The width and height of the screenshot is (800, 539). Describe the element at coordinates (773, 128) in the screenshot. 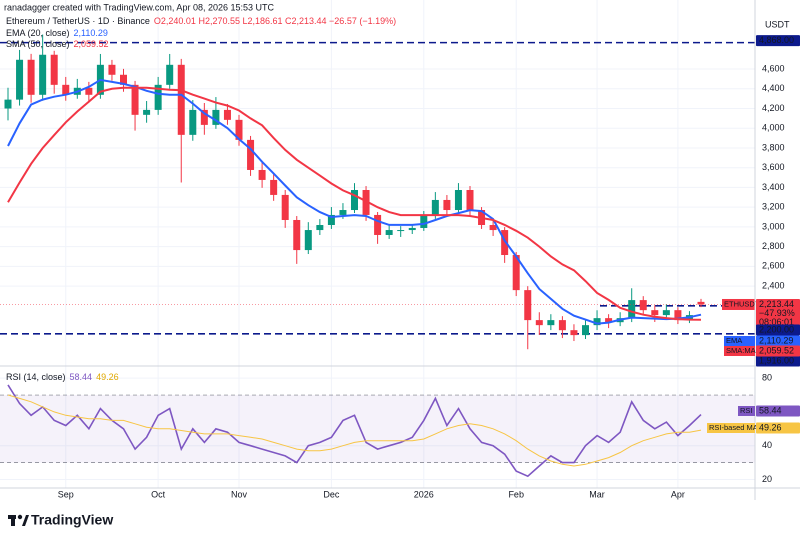

I see `y-tick-label: 4,000` at that location.